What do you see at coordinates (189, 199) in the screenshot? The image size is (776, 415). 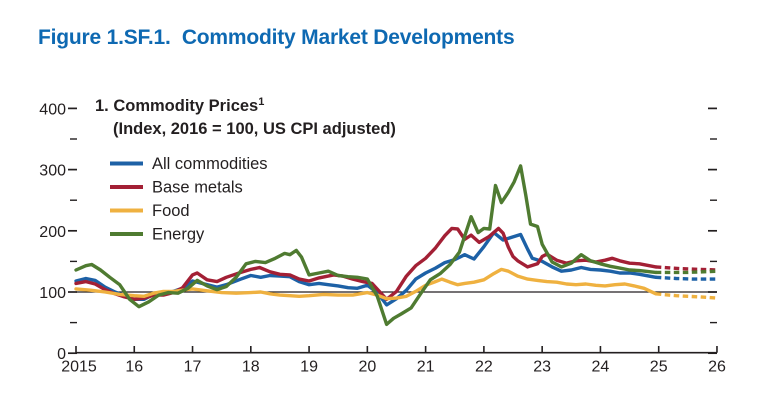 I see `legend: All commodities Base metals Food Energy` at bounding box center [189, 199].